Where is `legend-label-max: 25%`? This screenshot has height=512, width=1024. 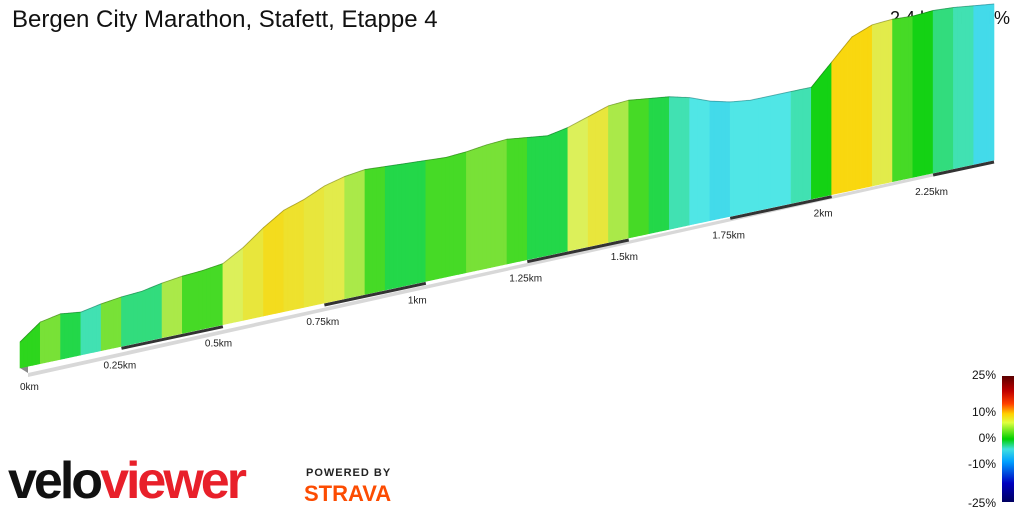
legend-label-max: 25% is located at coordinates (983, 375).